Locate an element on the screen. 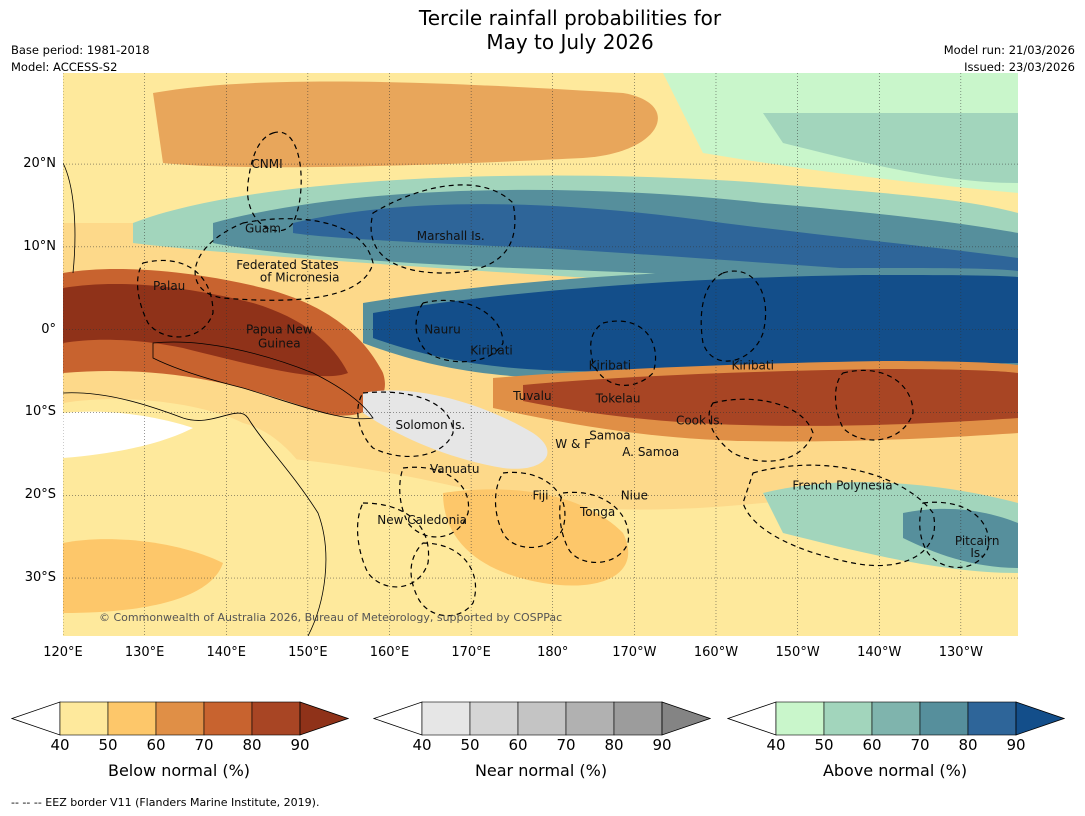 This screenshot has height=816, width=1085. place-label: CNMI is located at coordinates (266, 164).